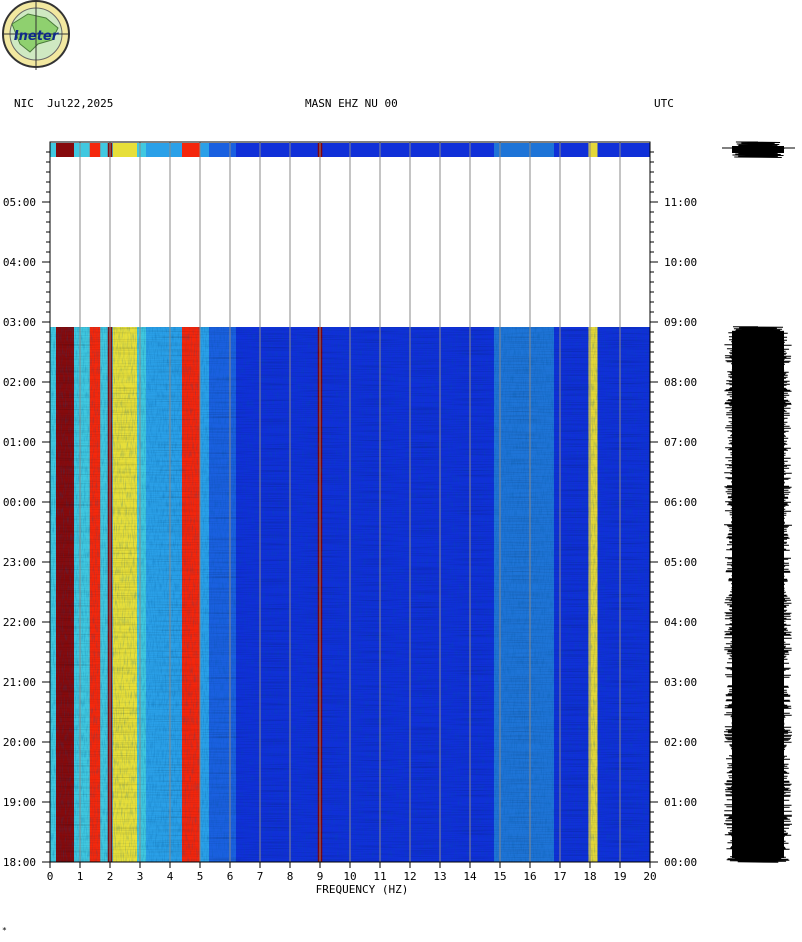 This screenshot has width=802, height=942. I want to click on x-tick-label: 18, so click(589, 876).